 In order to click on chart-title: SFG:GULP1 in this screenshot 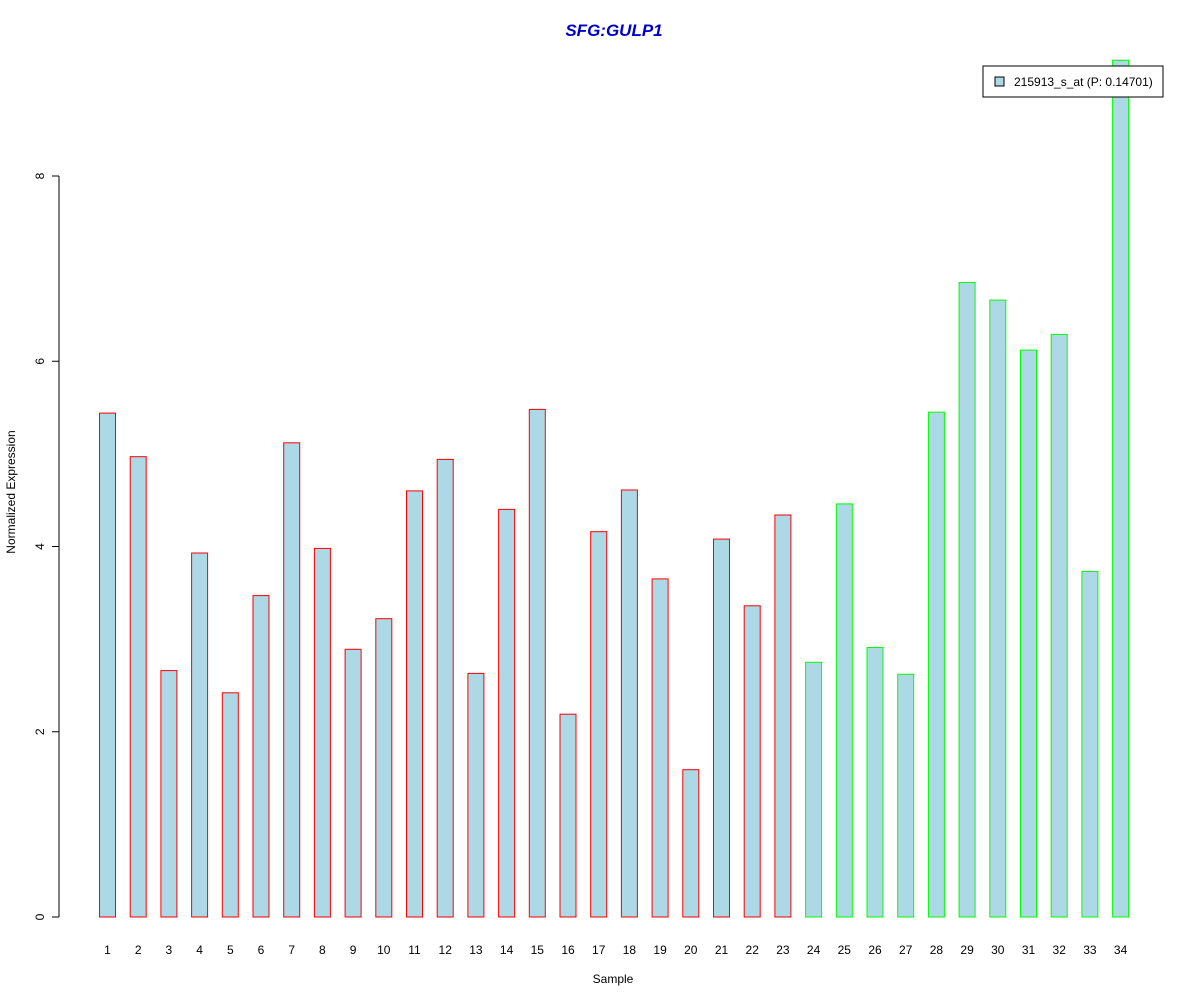, I will do `click(613, 30)`.